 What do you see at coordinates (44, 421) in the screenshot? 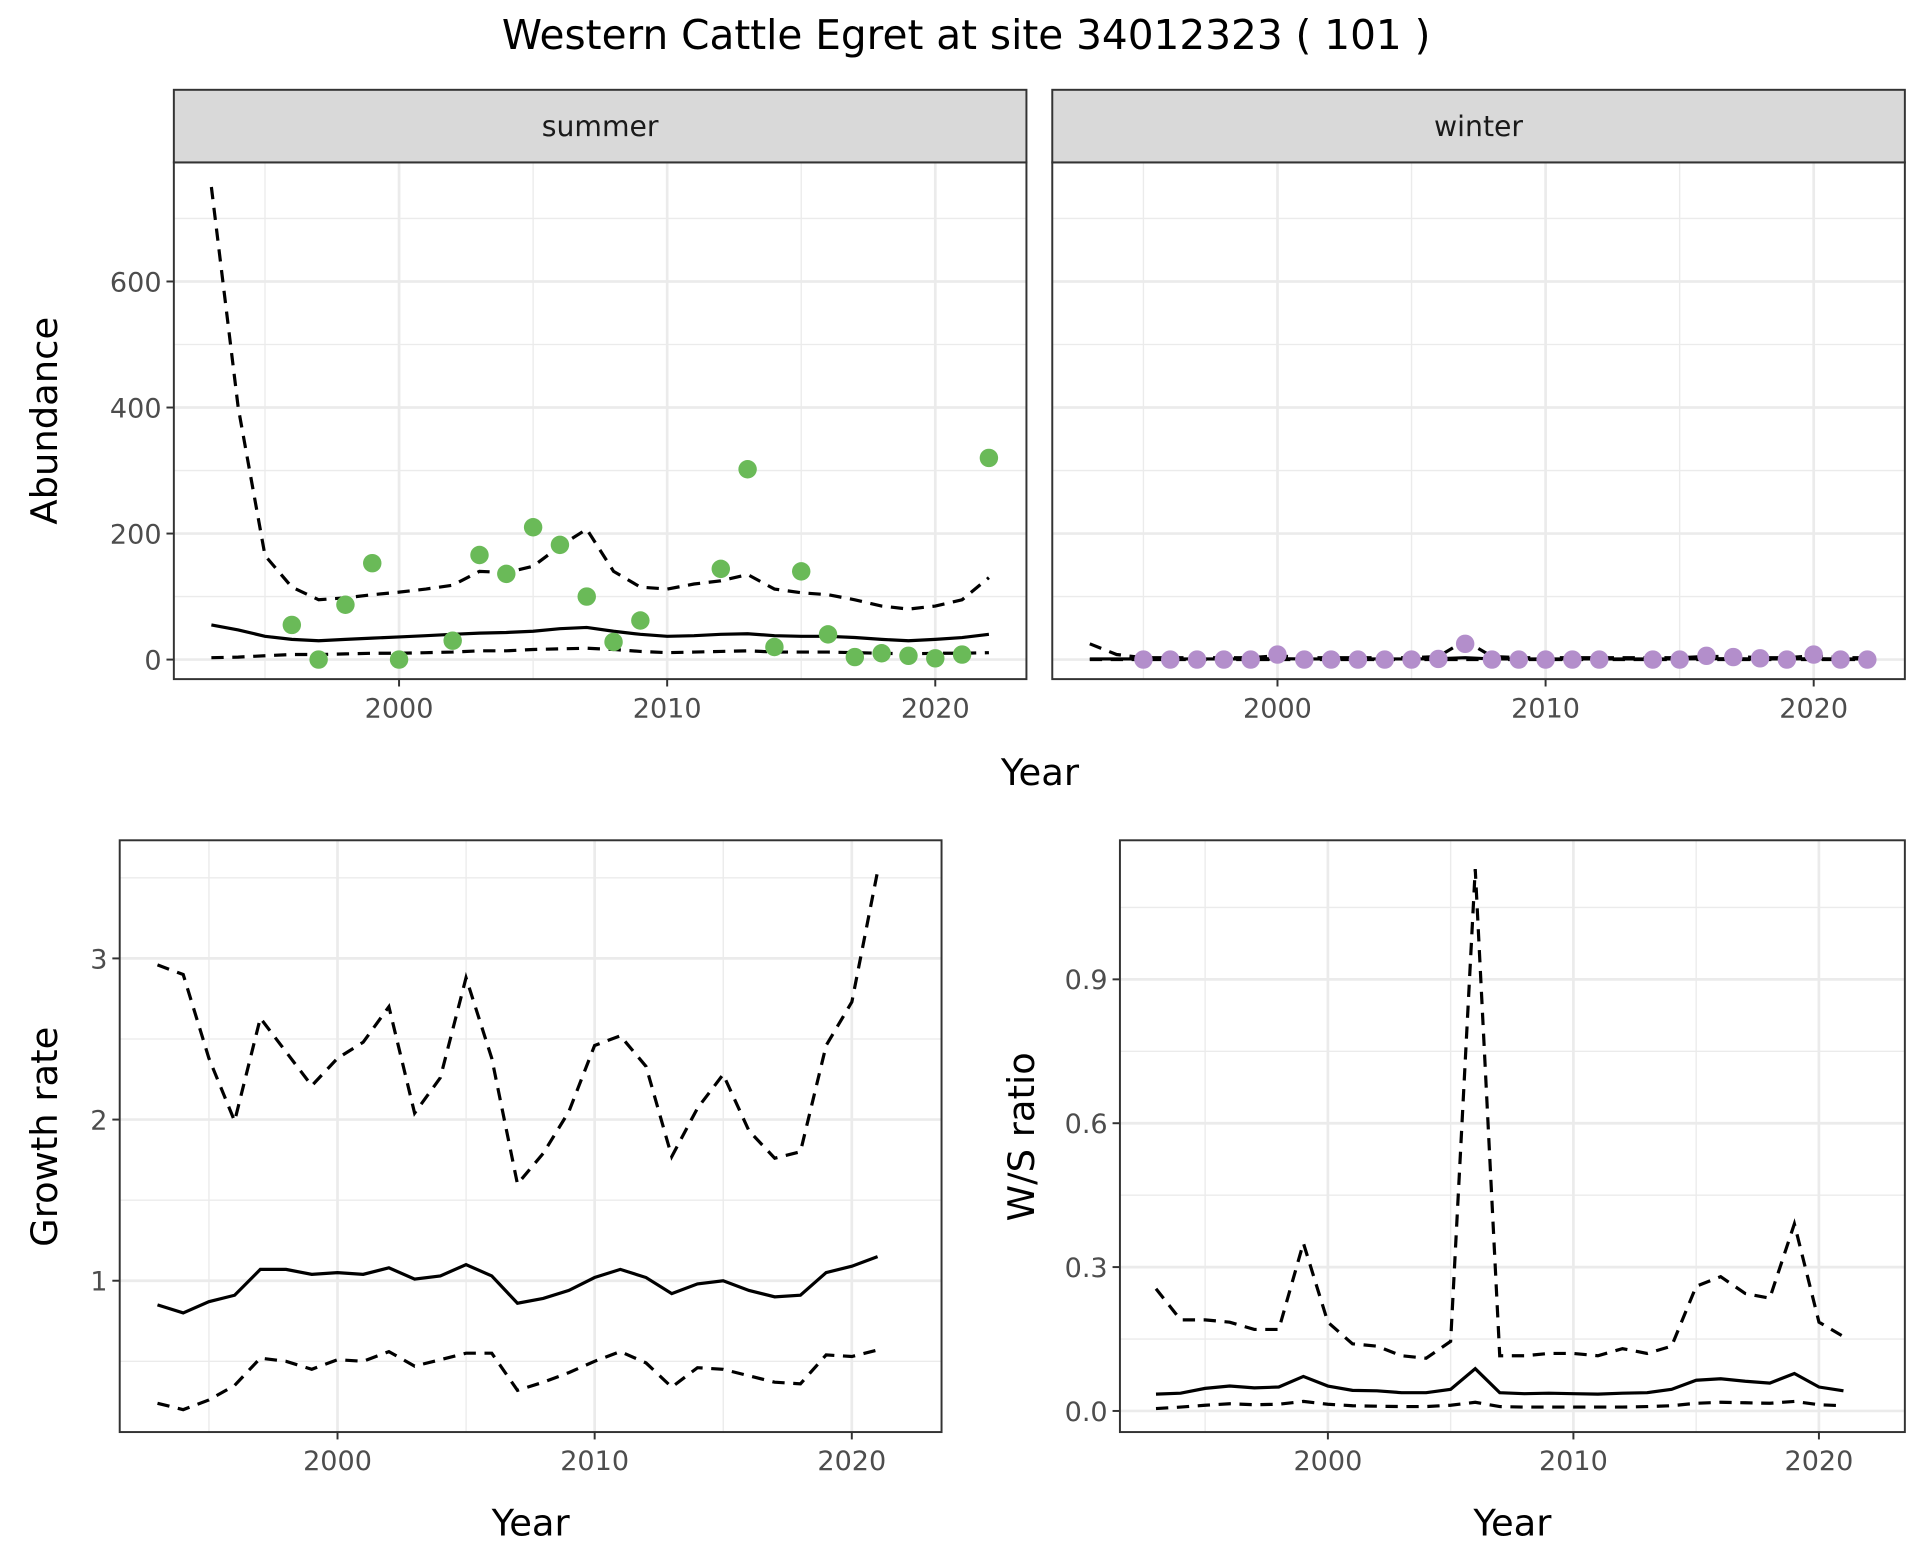
I see `y-axis-label: Abundance` at bounding box center [44, 421].